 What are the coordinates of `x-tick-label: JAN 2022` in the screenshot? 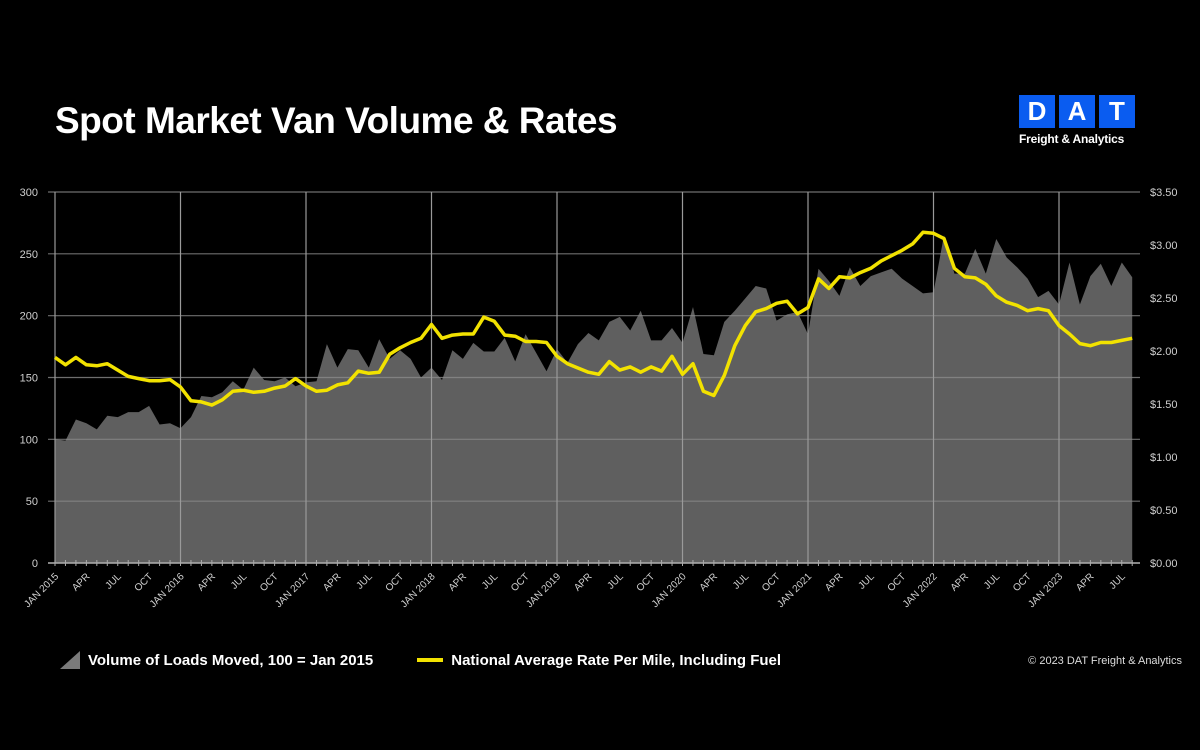 It's located at (920, 590).